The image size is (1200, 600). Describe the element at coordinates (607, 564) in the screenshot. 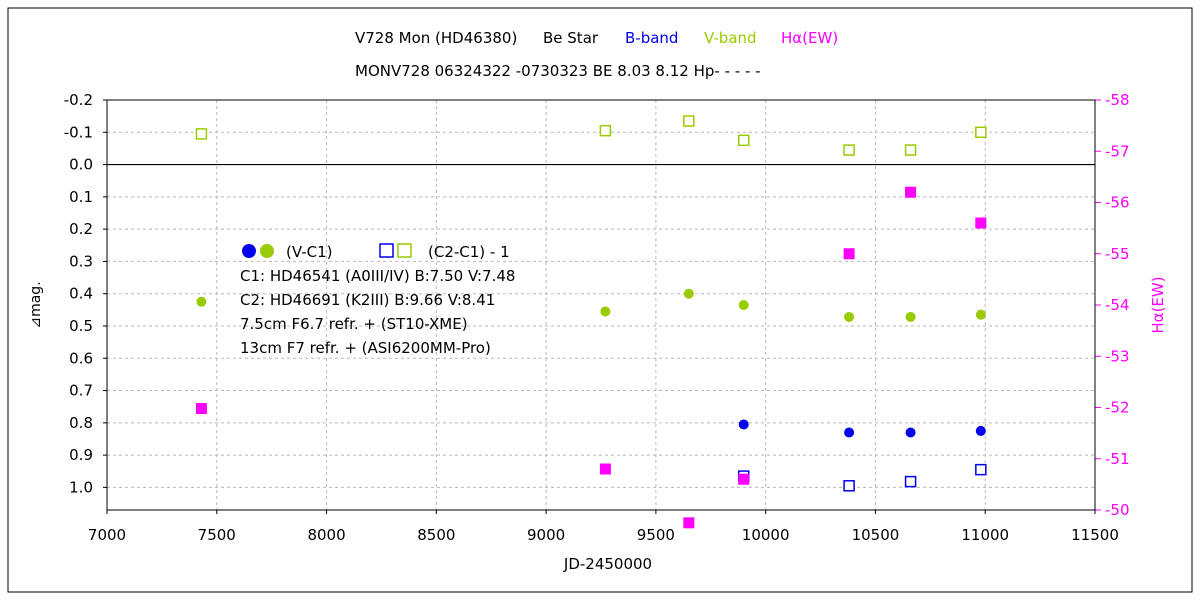

I see `x-axis-label: JD-2450000` at that location.